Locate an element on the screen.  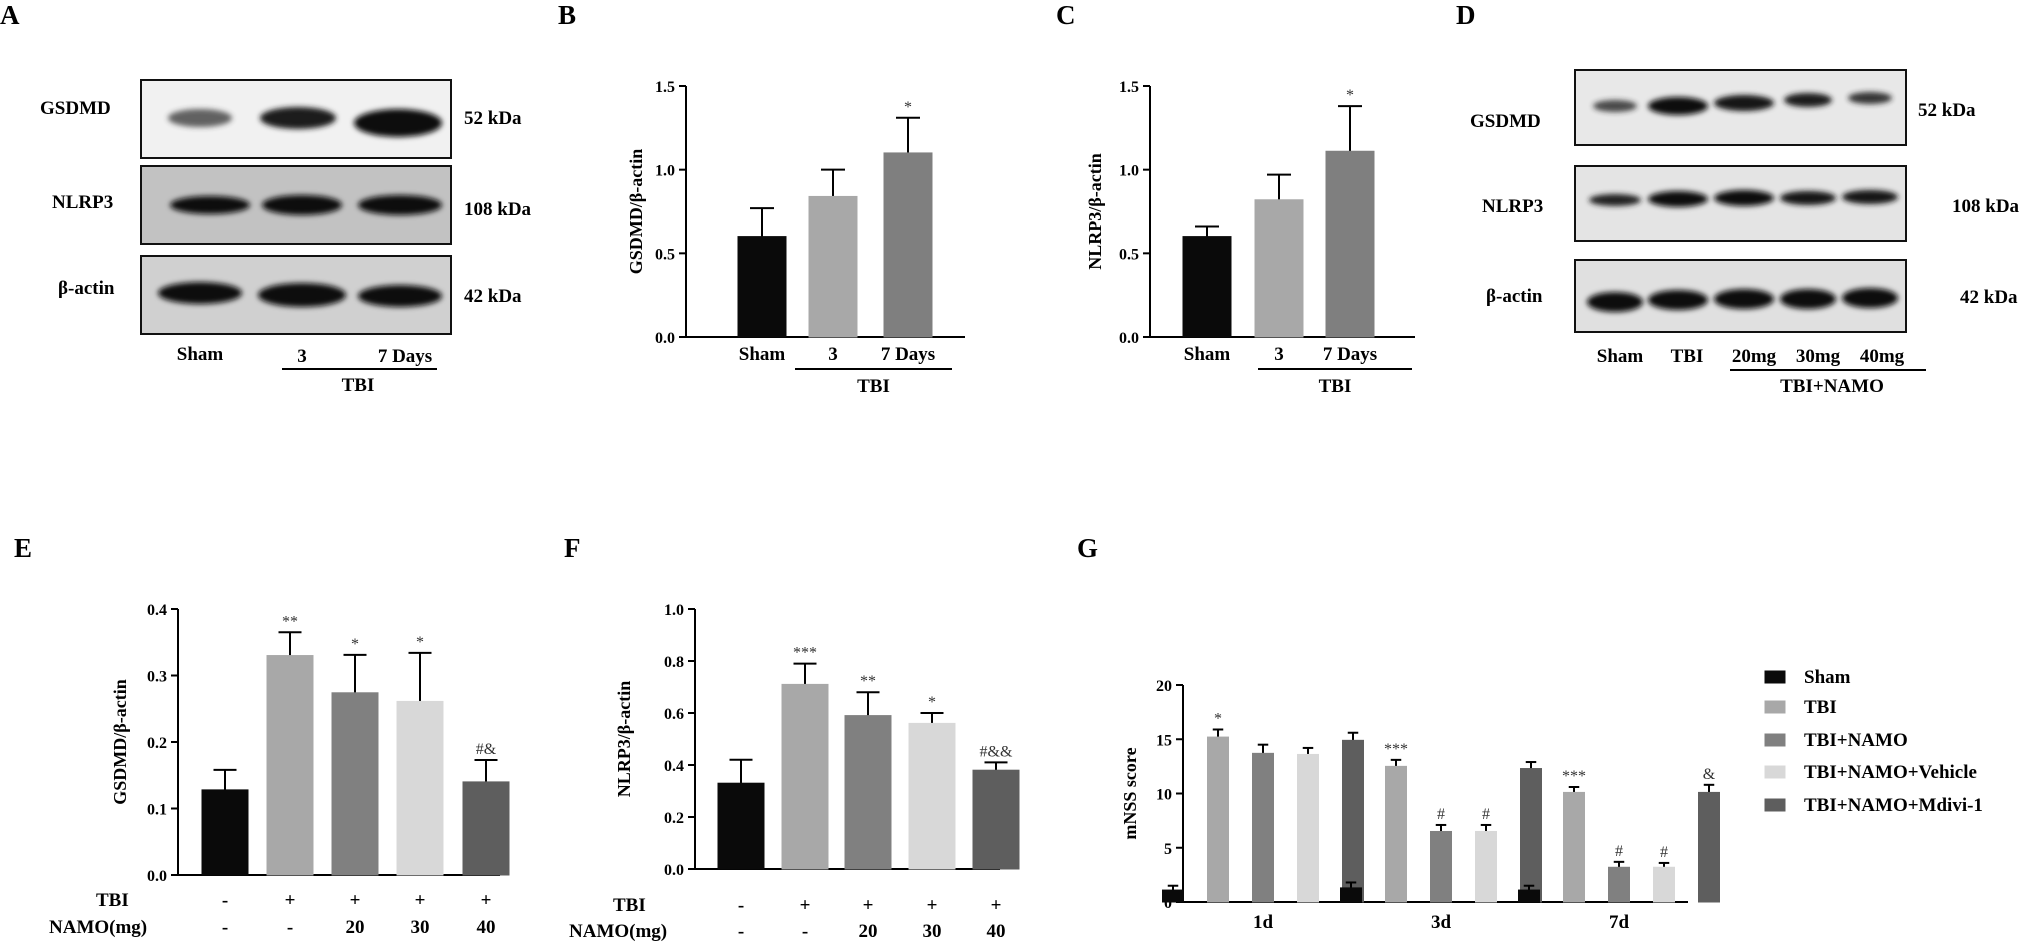
group-label: TBI is located at coordinates (873, 386).